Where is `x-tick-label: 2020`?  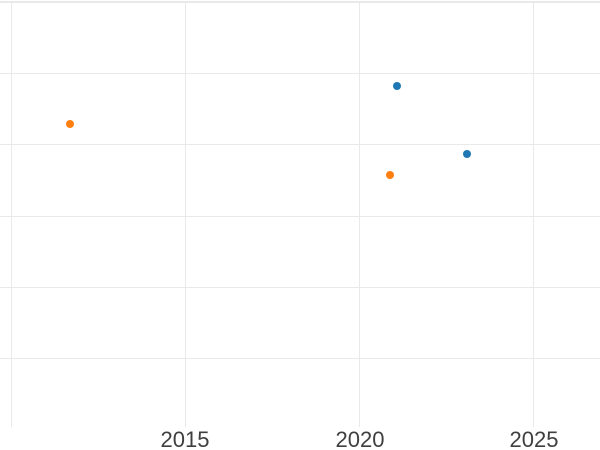
x-tick-label: 2020 is located at coordinates (360, 438).